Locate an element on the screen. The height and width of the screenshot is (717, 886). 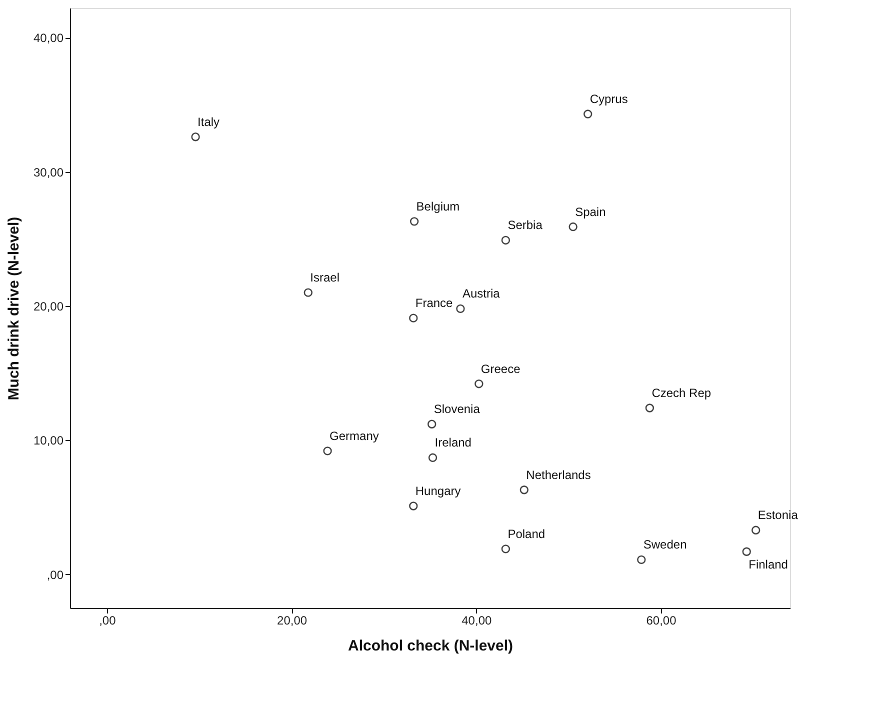
data-label: Israel is located at coordinates (325, 277).